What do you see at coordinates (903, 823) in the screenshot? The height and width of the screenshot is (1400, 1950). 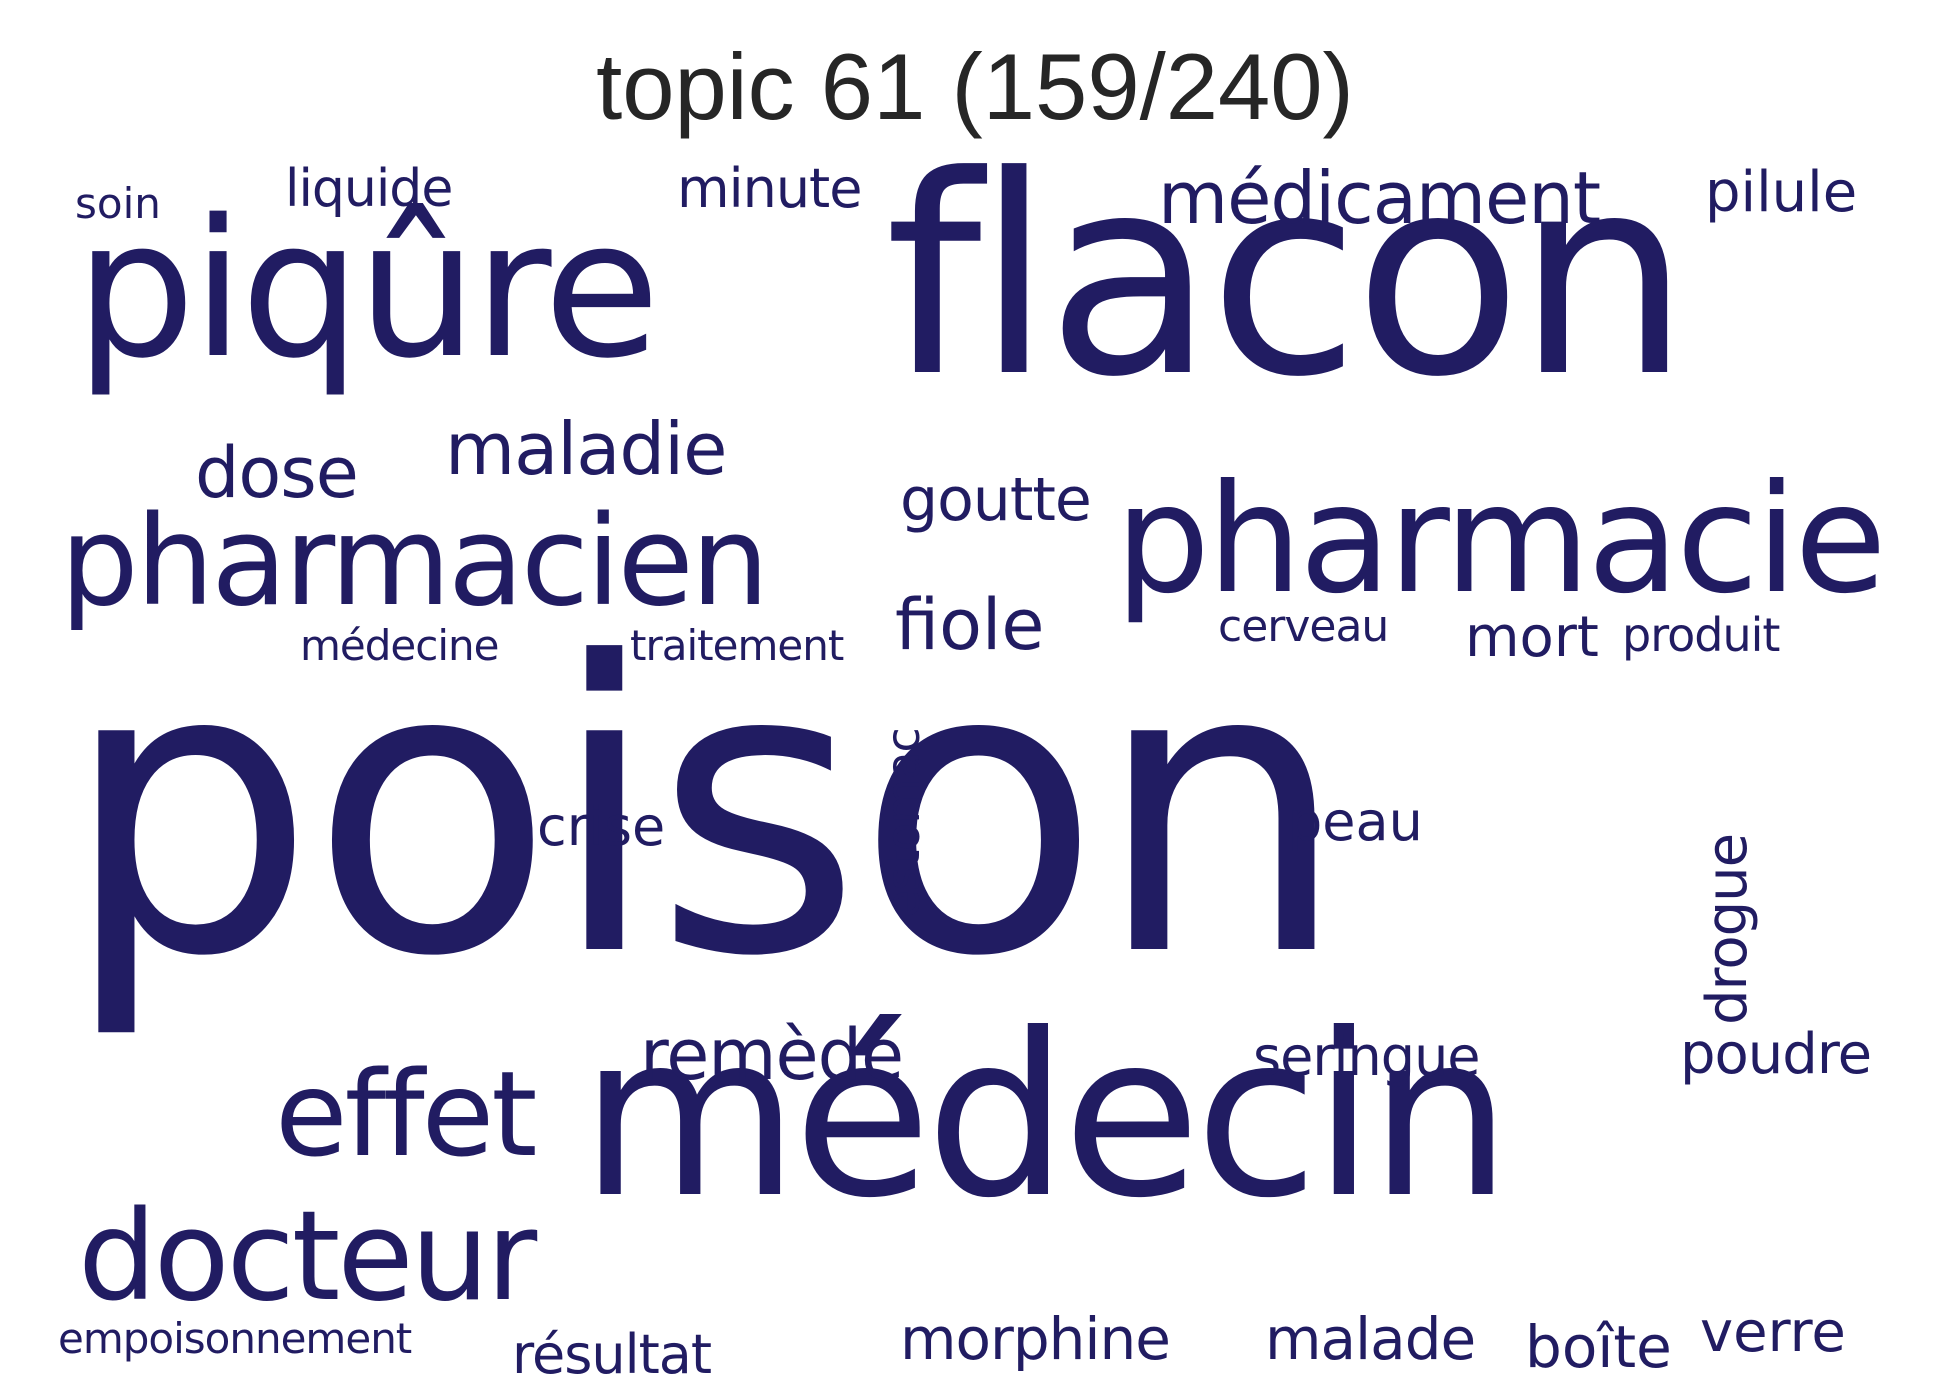 I see `word-estomac: estomac` at bounding box center [903, 823].